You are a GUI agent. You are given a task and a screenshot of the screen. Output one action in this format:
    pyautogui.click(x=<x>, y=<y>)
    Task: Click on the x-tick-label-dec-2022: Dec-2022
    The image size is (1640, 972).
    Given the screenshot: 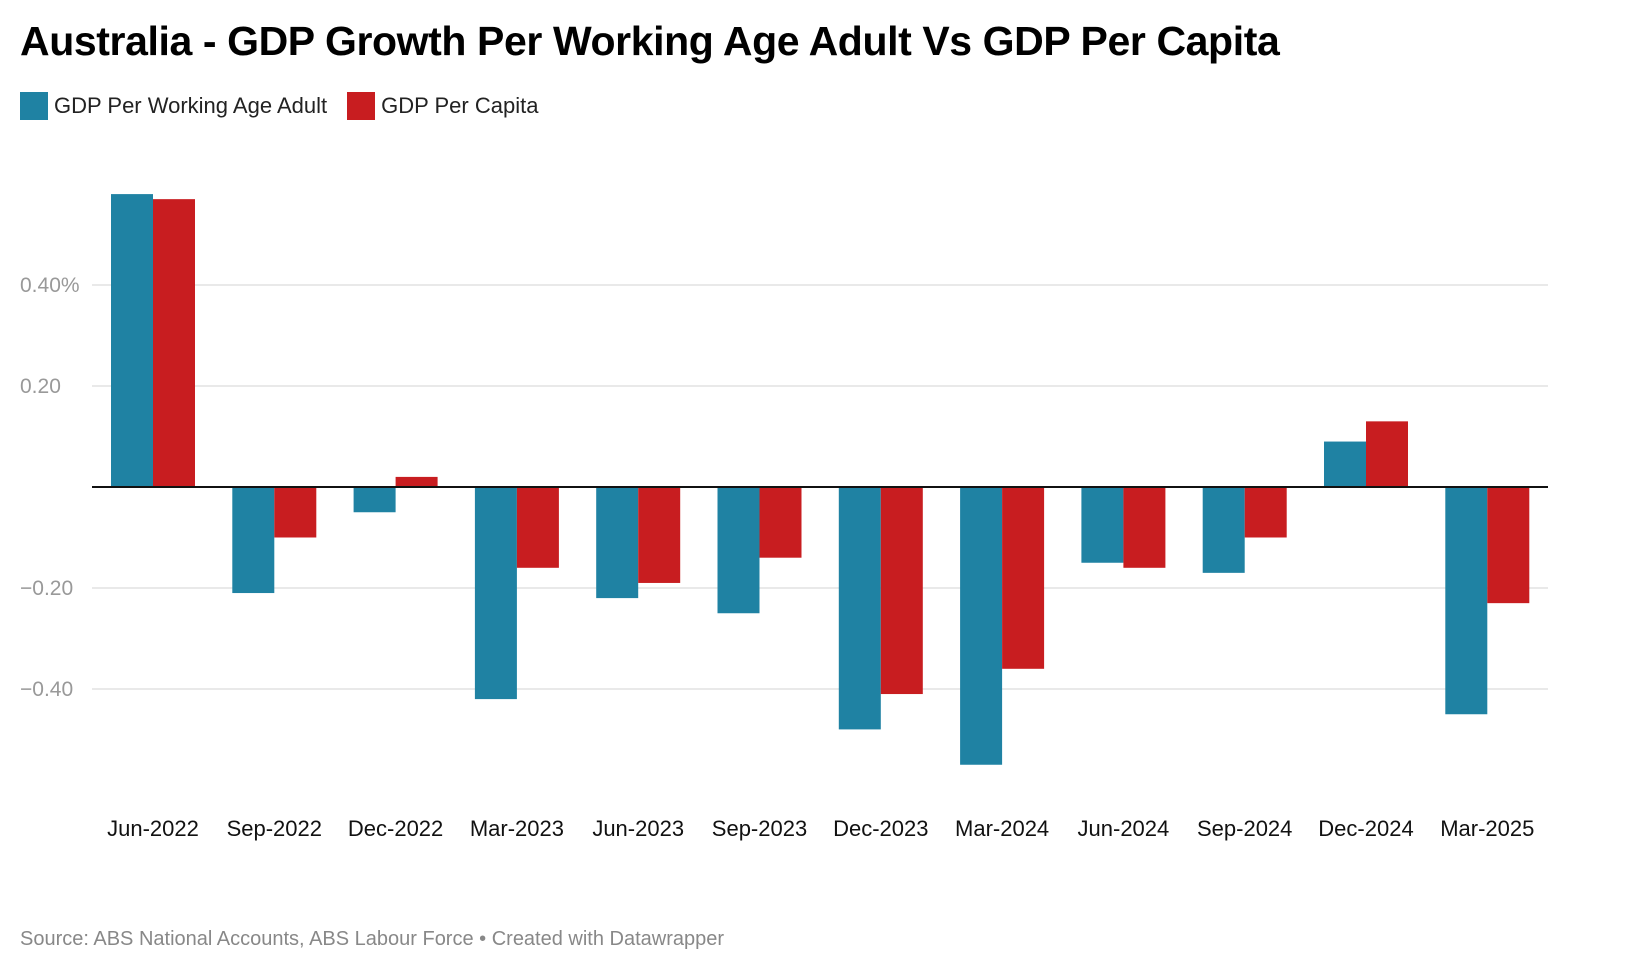 What is the action you would take?
    pyautogui.click(x=395, y=828)
    